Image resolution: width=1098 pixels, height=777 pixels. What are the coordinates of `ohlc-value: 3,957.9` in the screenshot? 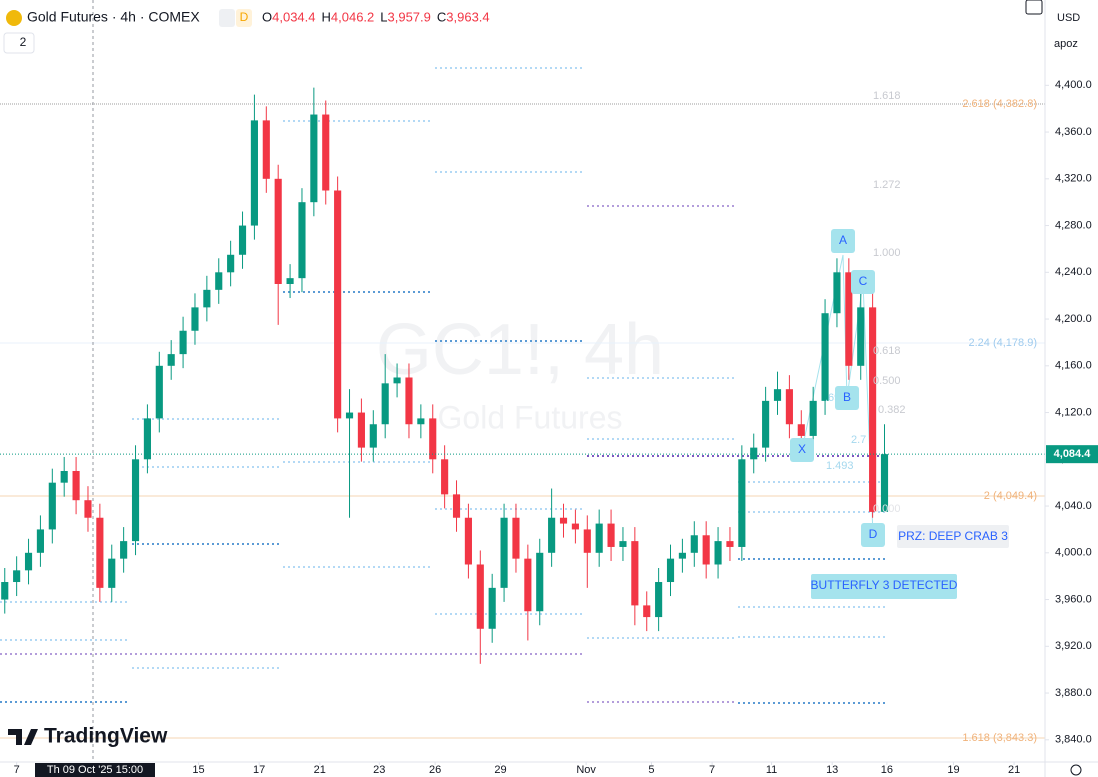 It's located at (409, 16).